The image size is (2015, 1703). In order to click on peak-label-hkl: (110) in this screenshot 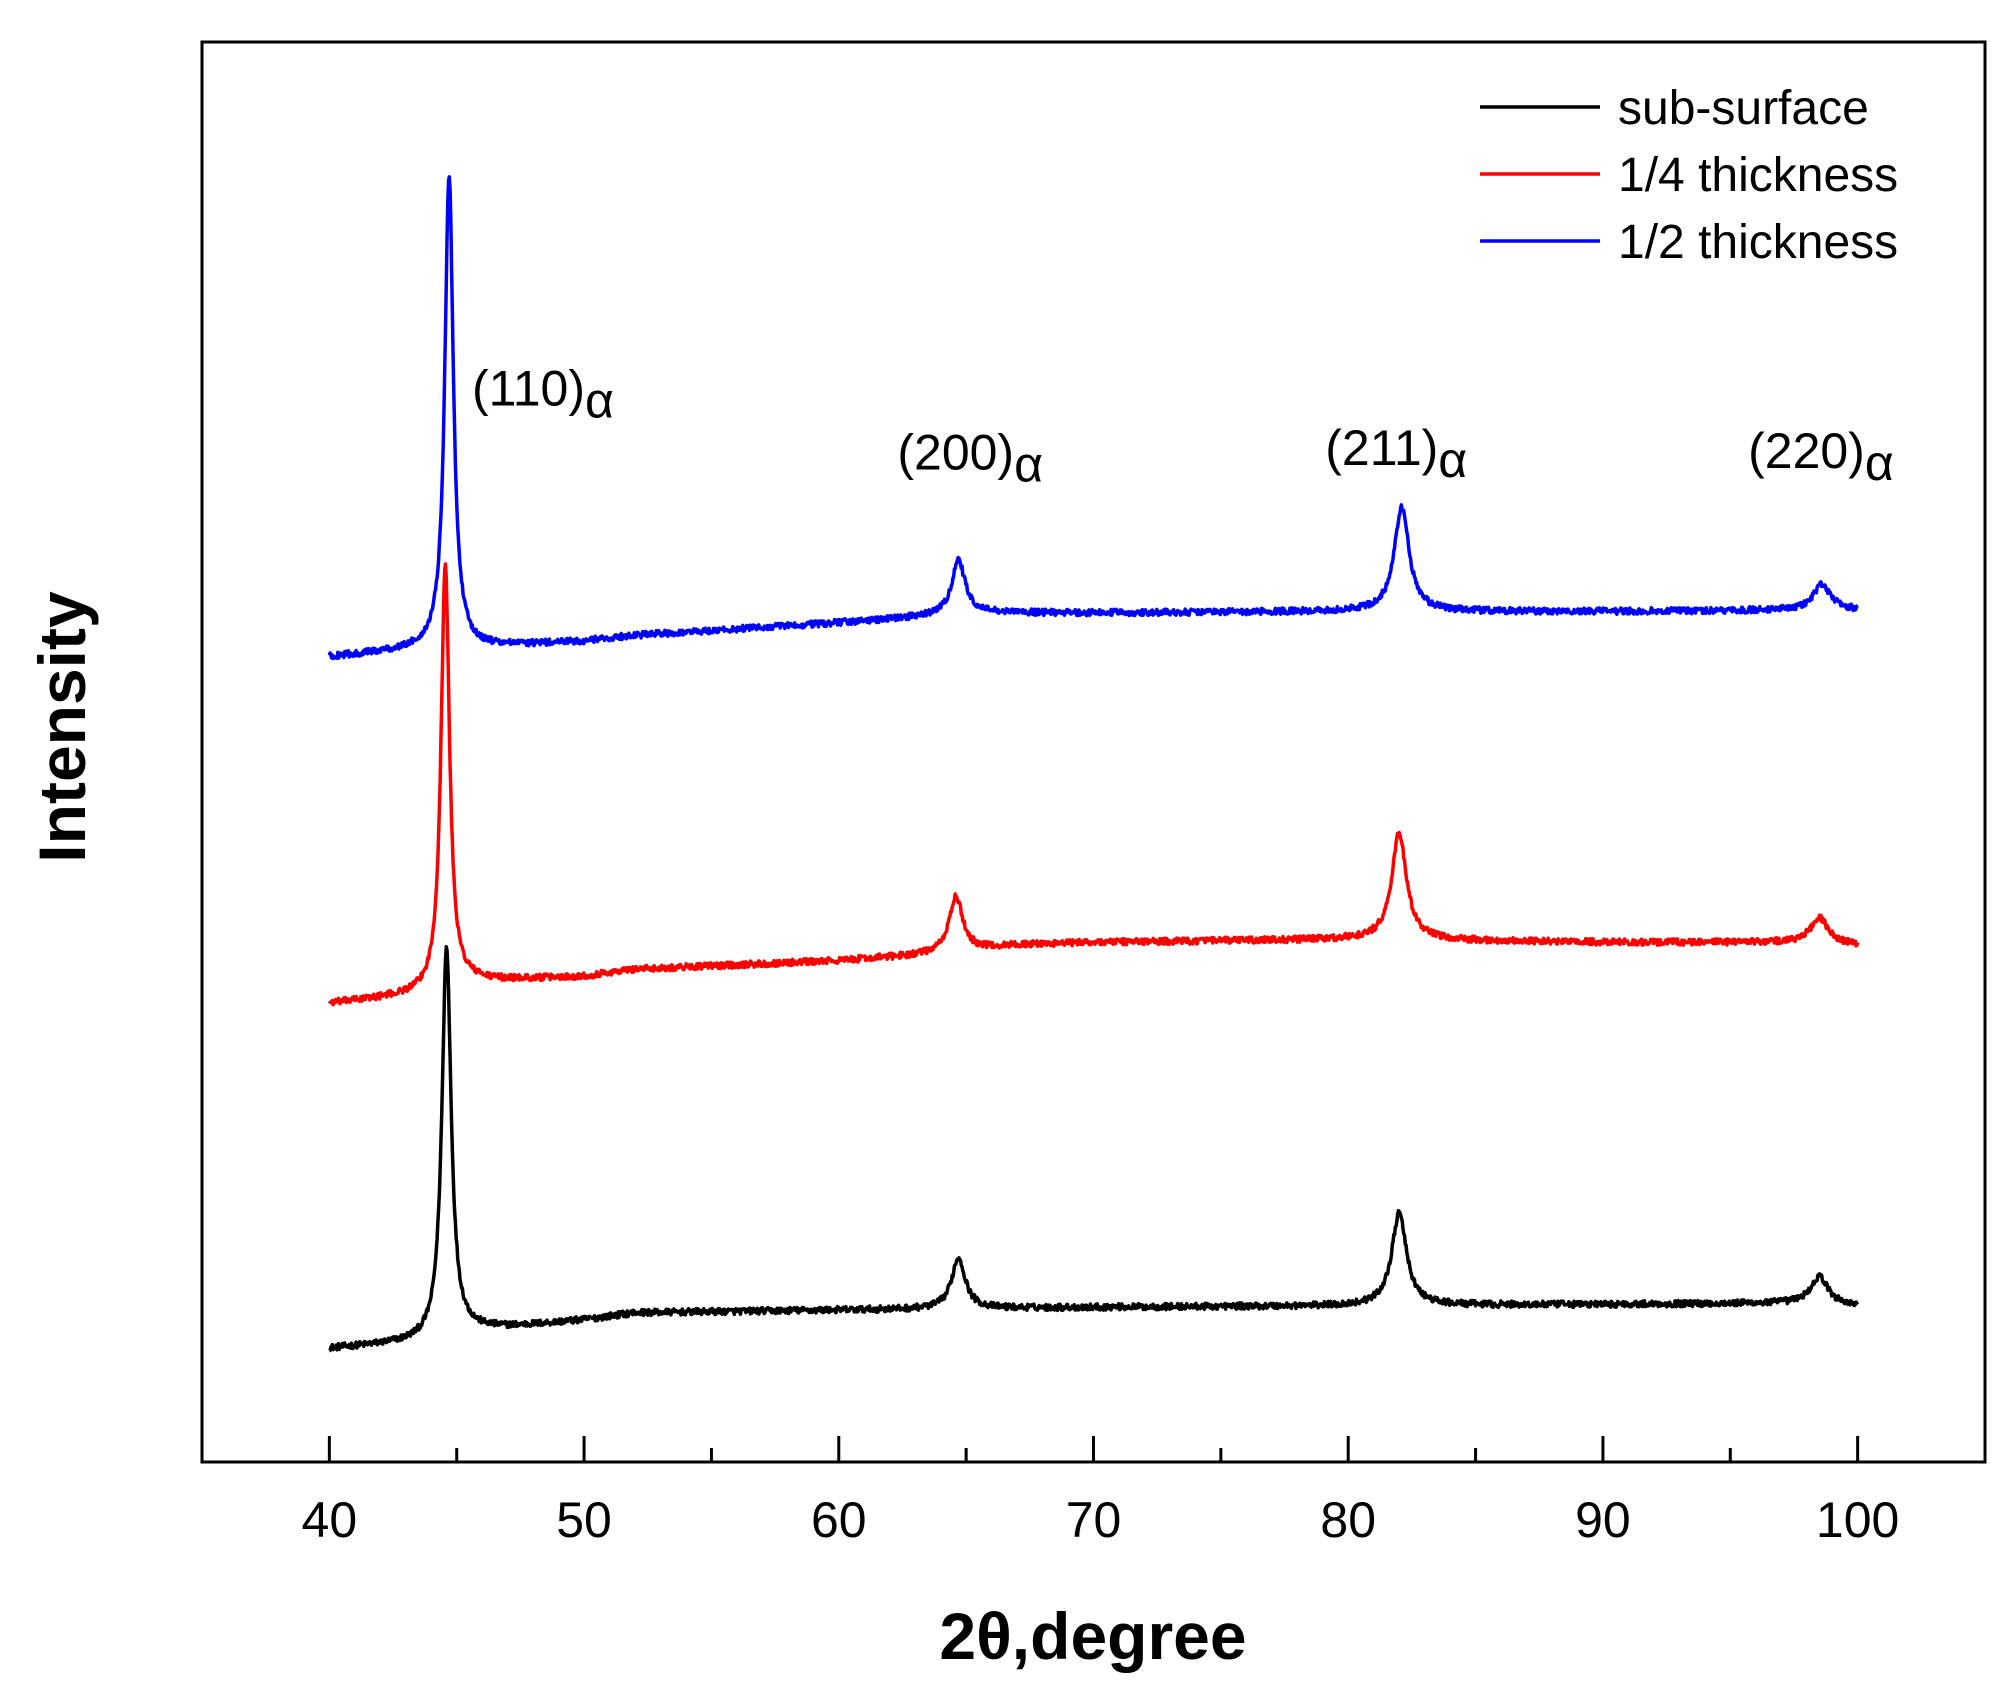, I will do `click(528, 389)`.